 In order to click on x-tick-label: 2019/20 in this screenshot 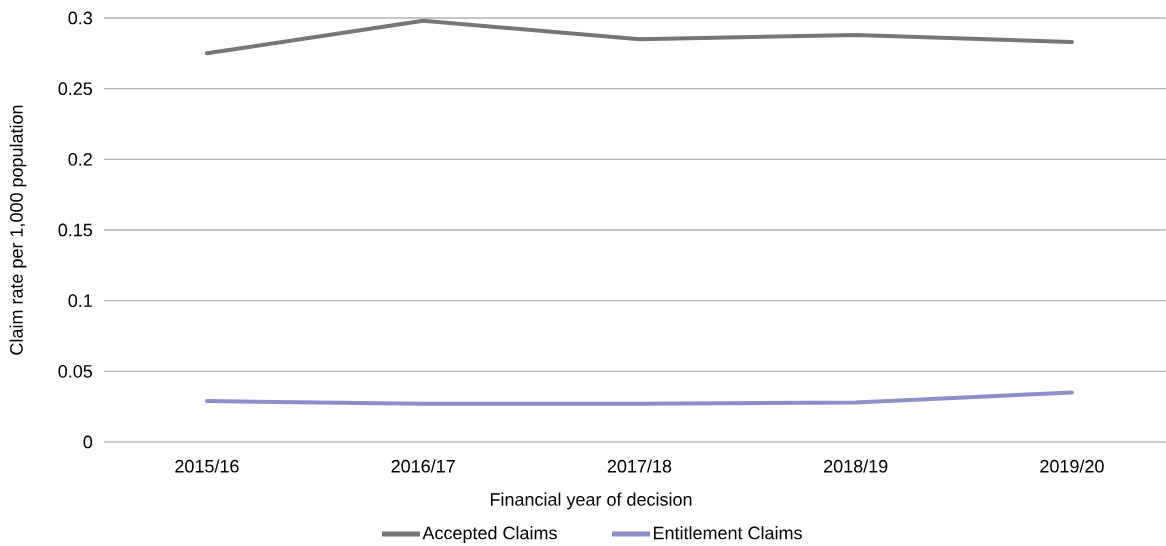, I will do `click(1072, 466)`.